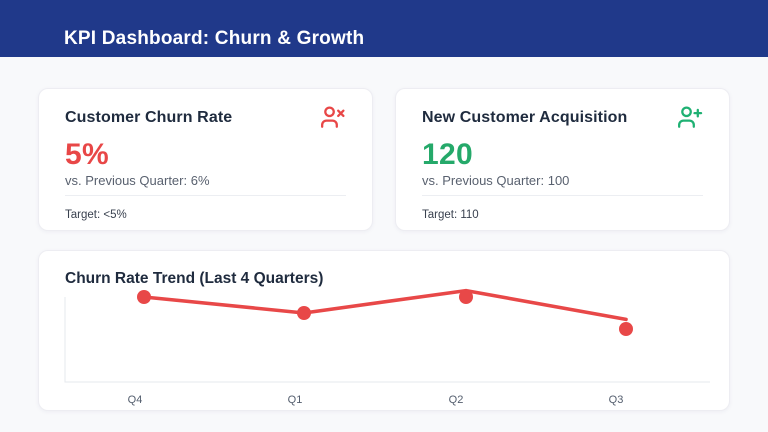  What do you see at coordinates (149, 117) in the screenshot?
I see `card-title: Customer Churn Rate` at bounding box center [149, 117].